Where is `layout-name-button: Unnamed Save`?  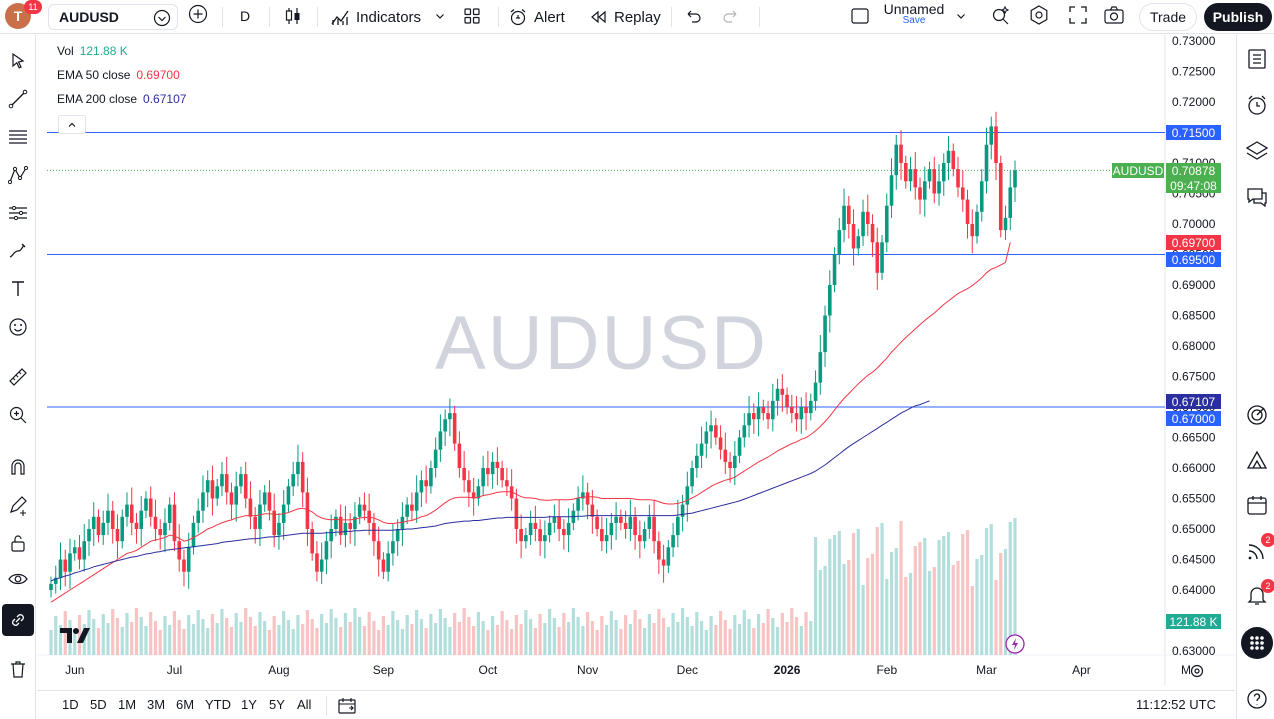
layout-name-button: Unnamed Save is located at coordinates (914, 13).